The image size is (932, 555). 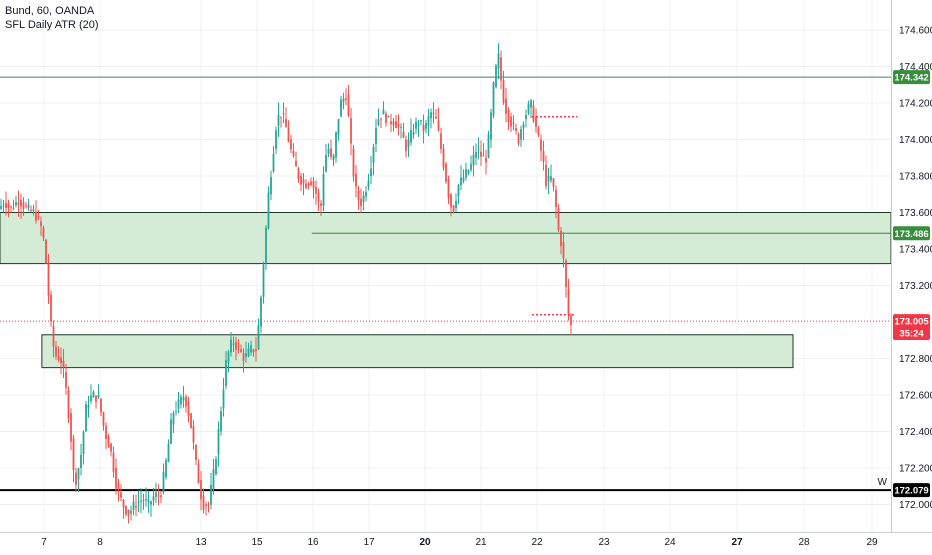 What do you see at coordinates (915, 250) in the screenshot?
I see `y-tick-label: 173.400` at bounding box center [915, 250].